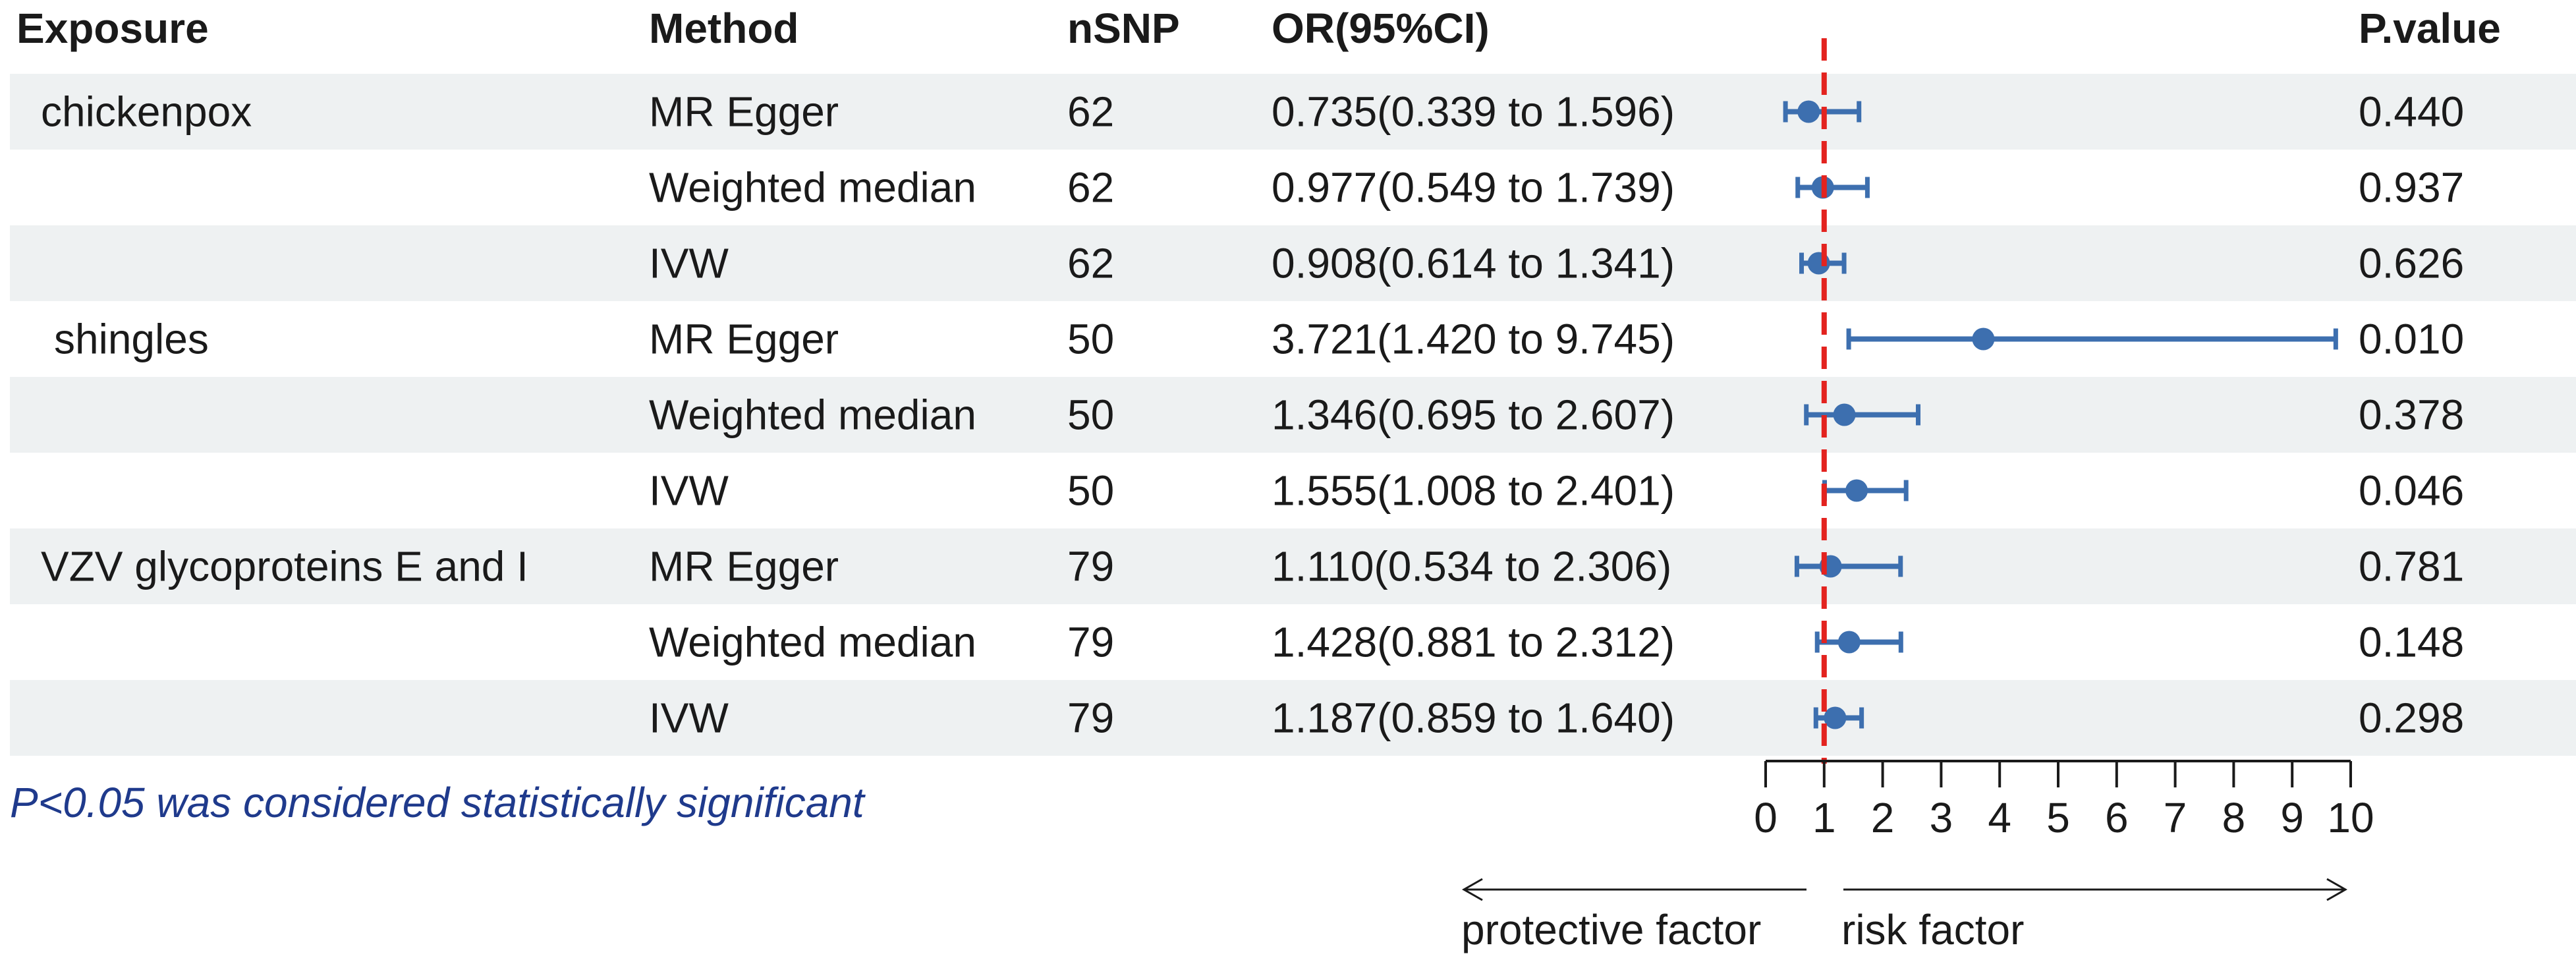 The height and width of the screenshot is (964, 2576). What do you see at coordinates (1941, 817) in the screenshot?
I see `tick-label: 3` at bounding box center [1941, 817].